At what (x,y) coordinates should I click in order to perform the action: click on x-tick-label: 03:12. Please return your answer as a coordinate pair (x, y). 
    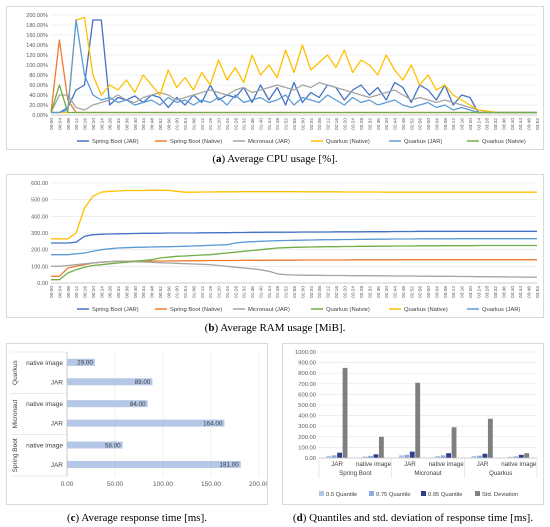
    Looking at the image, I should click on (454, 292).